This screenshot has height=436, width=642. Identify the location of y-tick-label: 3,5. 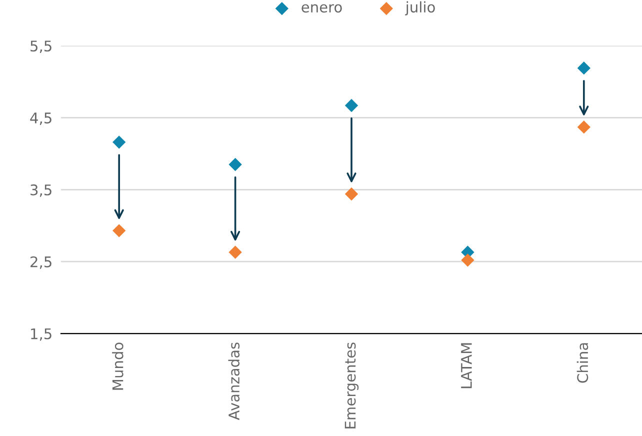
(41, 190).